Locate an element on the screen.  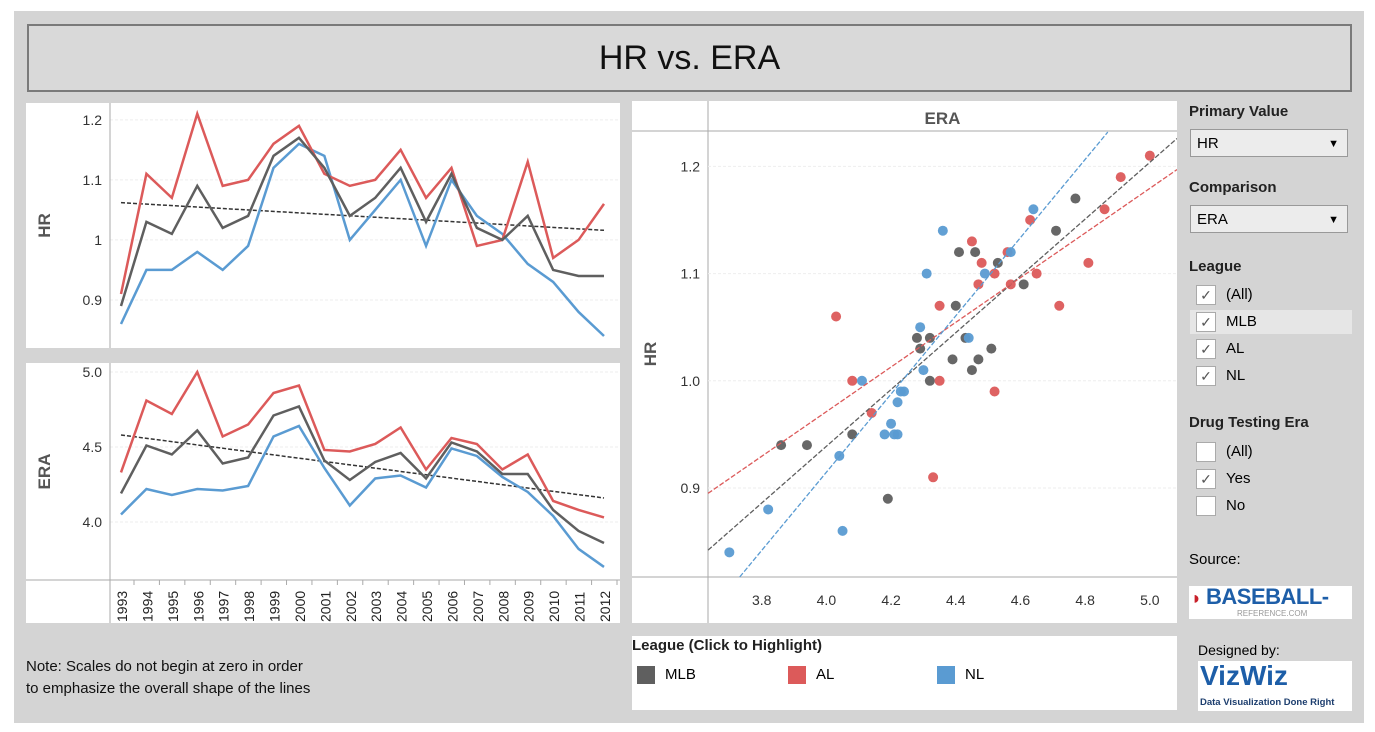
hr-line-chart-panel: 0.9 1 1.1 1.2 HR is located at coordinates (323, 225).